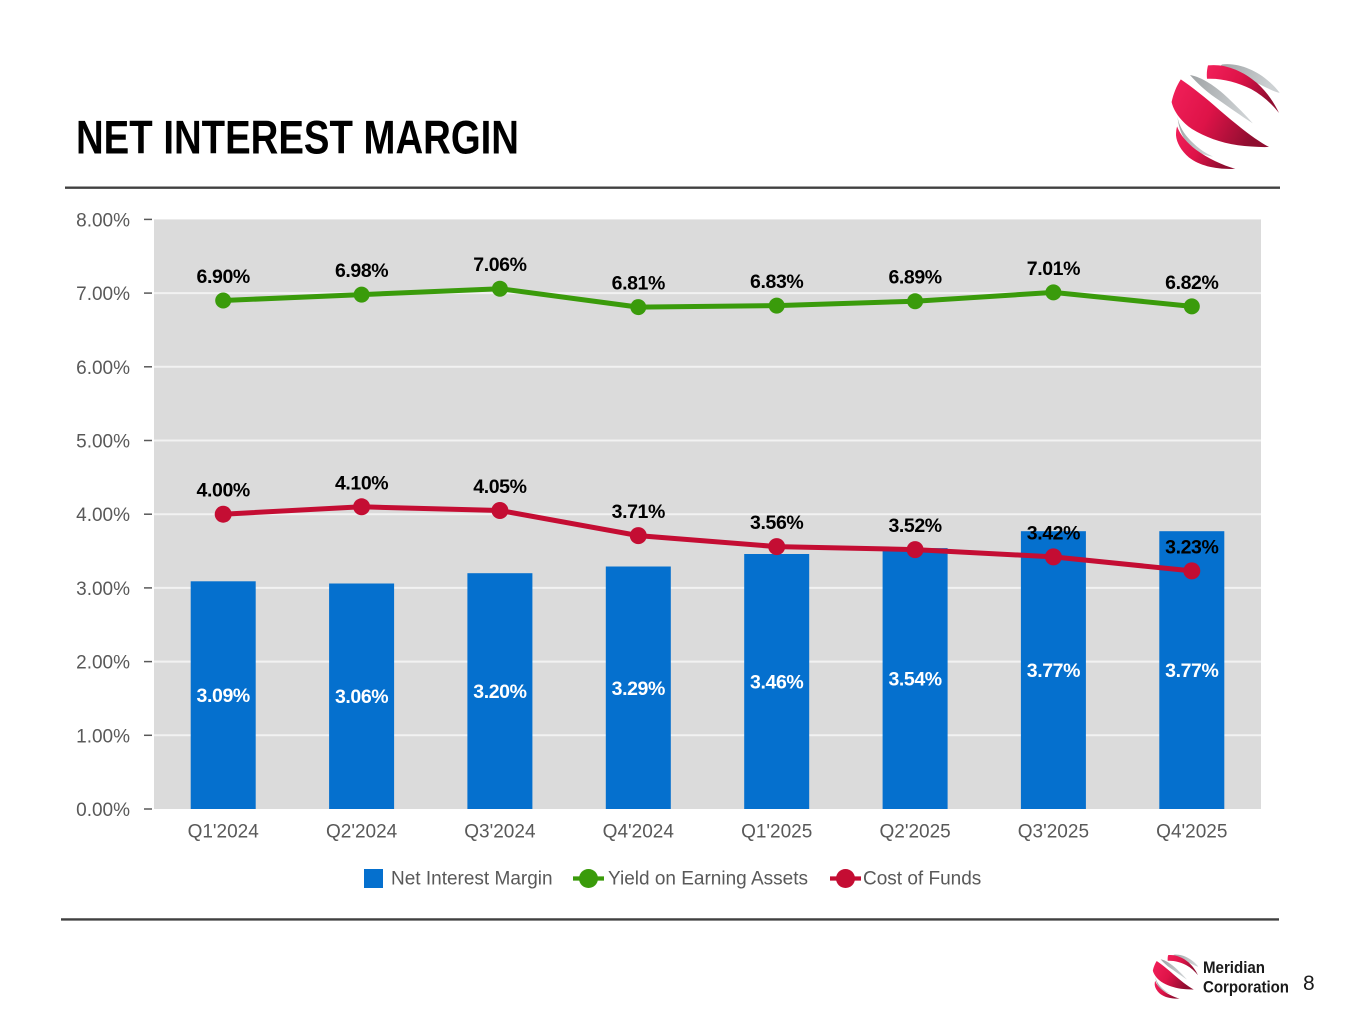  Describe the element at coordinates (1191, 283) in the screenshot. I see `svg-text: 6.82%` at that location.